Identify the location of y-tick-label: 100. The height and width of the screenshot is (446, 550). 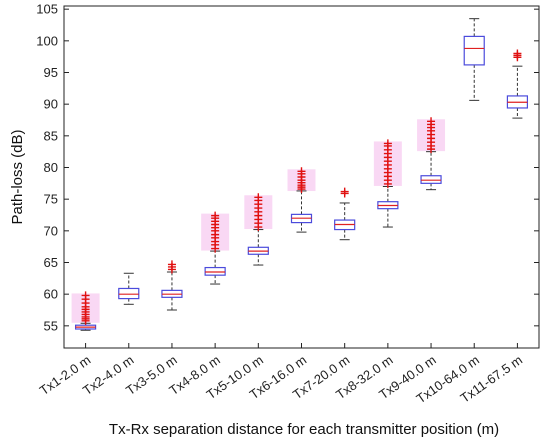
(47, 40).